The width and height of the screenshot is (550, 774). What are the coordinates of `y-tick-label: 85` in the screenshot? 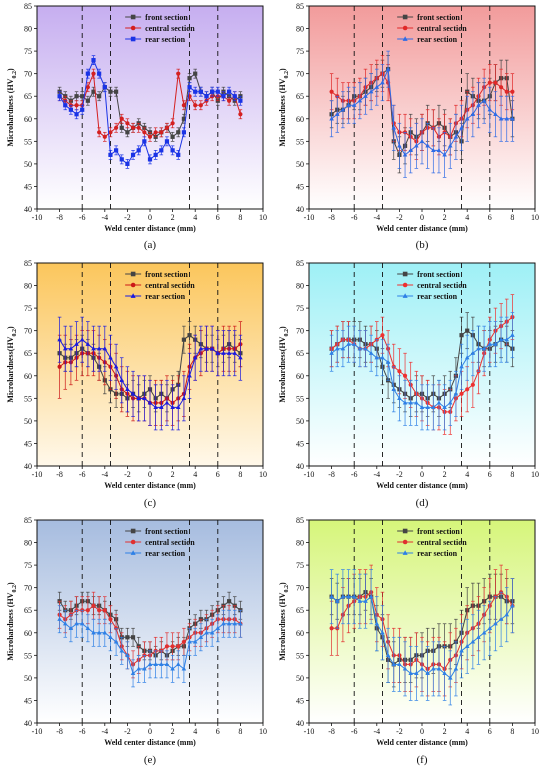 It's located at (300, 520).